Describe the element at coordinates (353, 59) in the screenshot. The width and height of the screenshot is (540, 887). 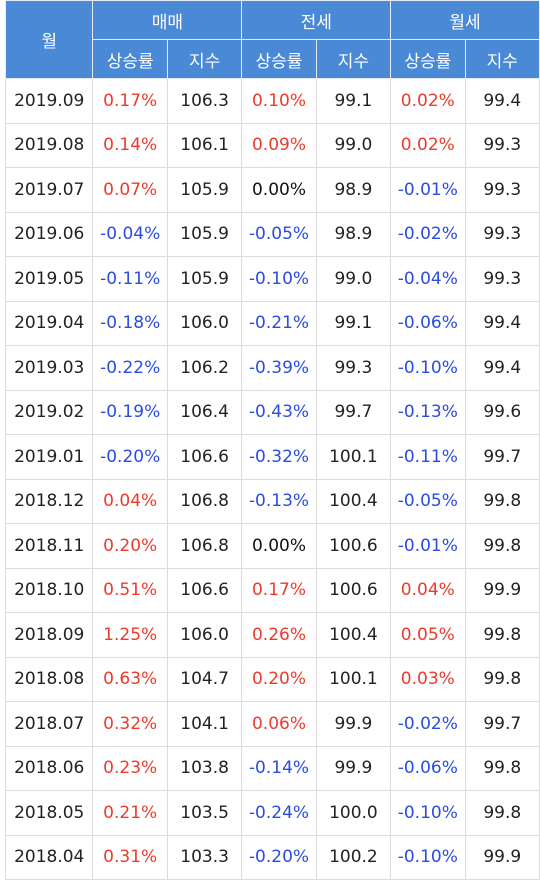
I see `jeonse-index-header: 지수` at that location.